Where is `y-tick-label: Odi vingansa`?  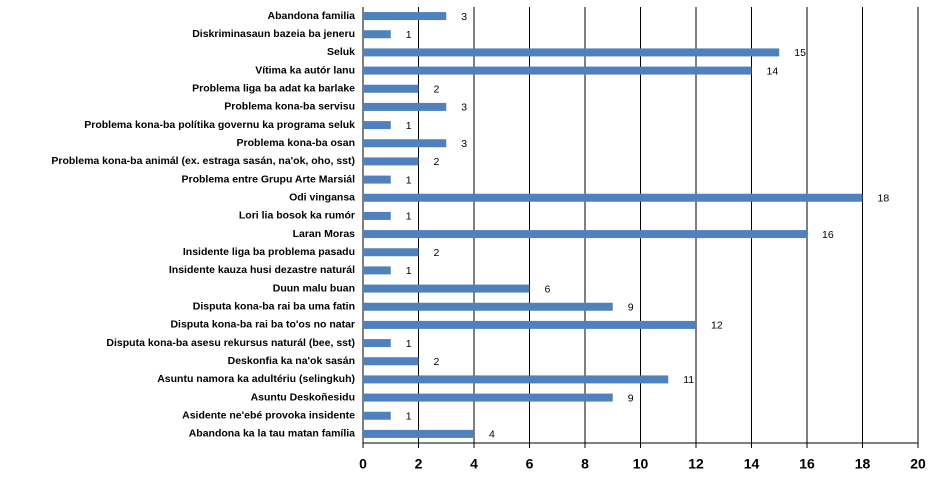 y-tick-label: Odi vingansa is located at coordinates (322, 198).